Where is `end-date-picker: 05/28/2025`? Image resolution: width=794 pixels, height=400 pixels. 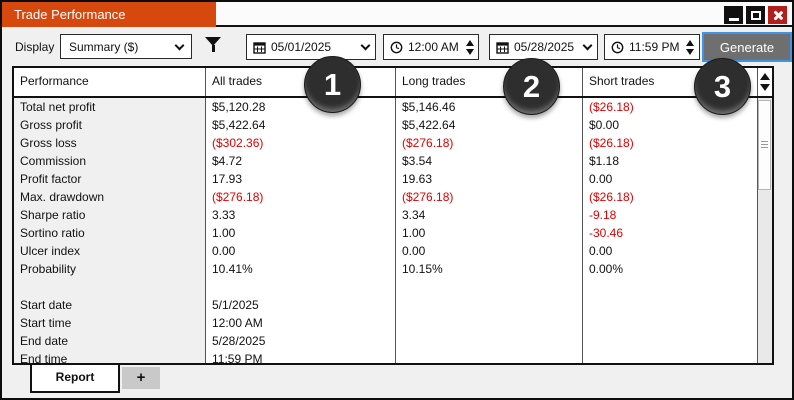 end-date-picker: 05/28/2025 is located at coordinates (543, 47).